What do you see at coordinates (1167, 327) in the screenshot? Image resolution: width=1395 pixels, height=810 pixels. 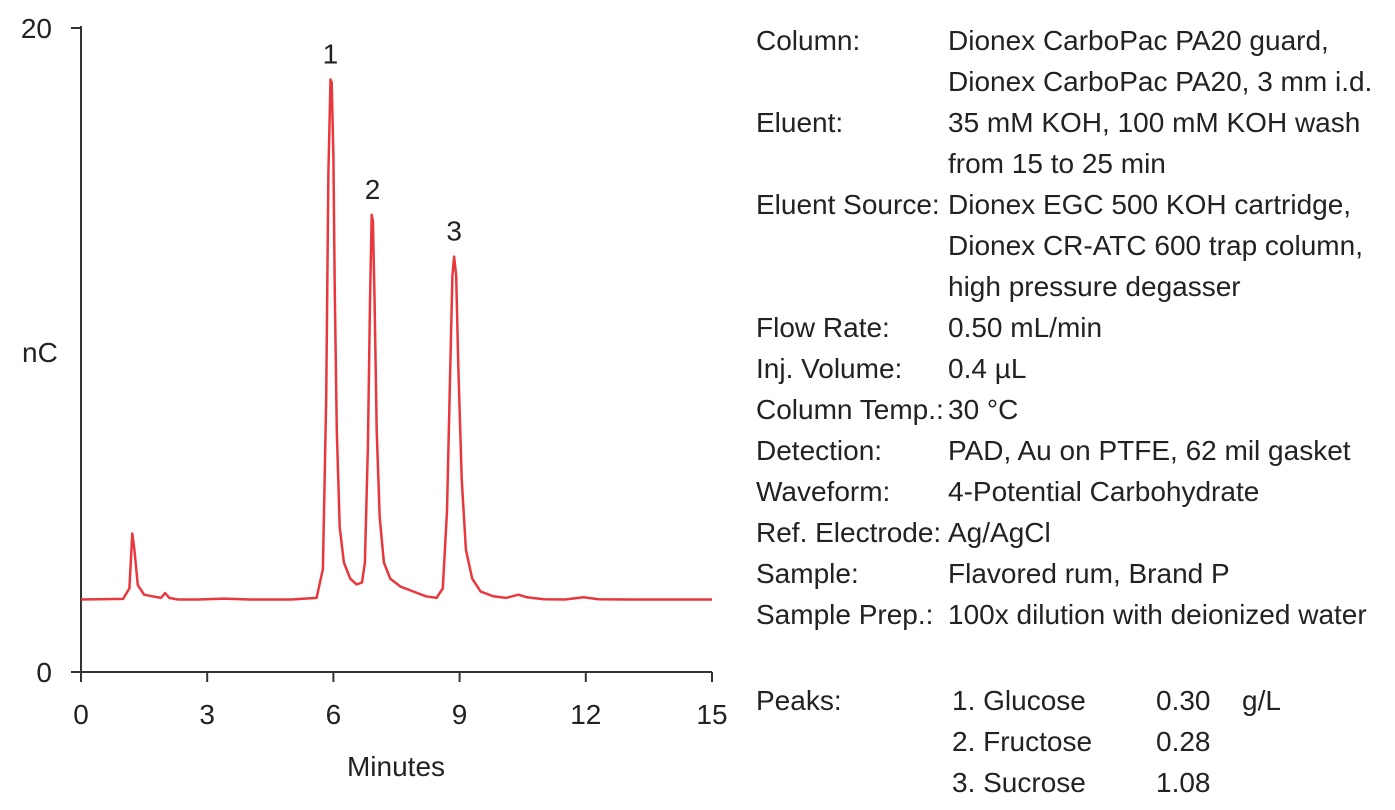 I see `condition-values: 0.50 mL/min` at bounding box center [1167, 327].